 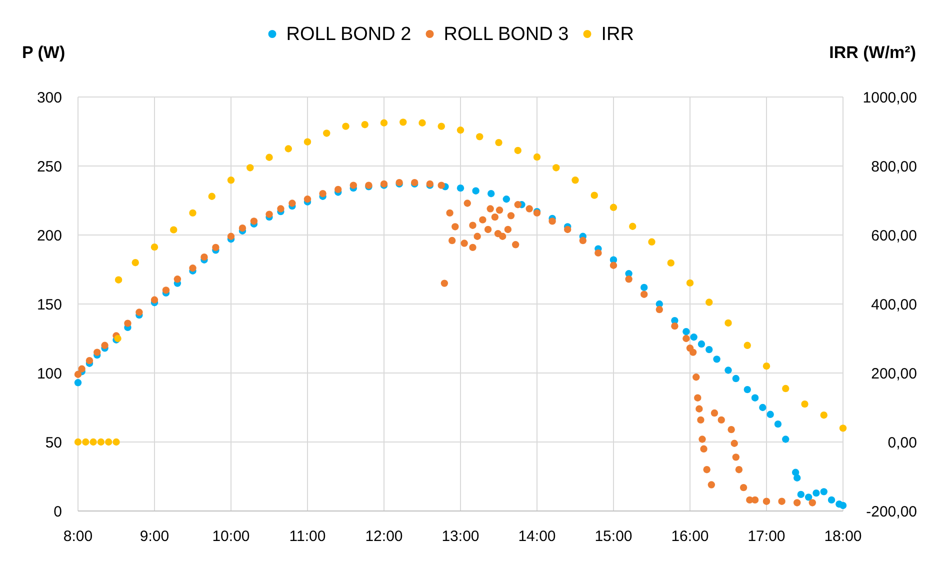 I want to click on x-tick-label: 10:00, so click(x=231, y=536).